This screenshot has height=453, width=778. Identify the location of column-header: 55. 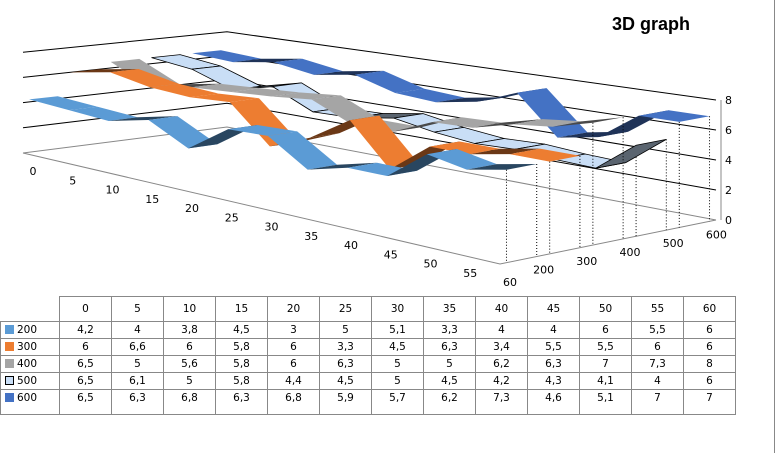
(657, 309).